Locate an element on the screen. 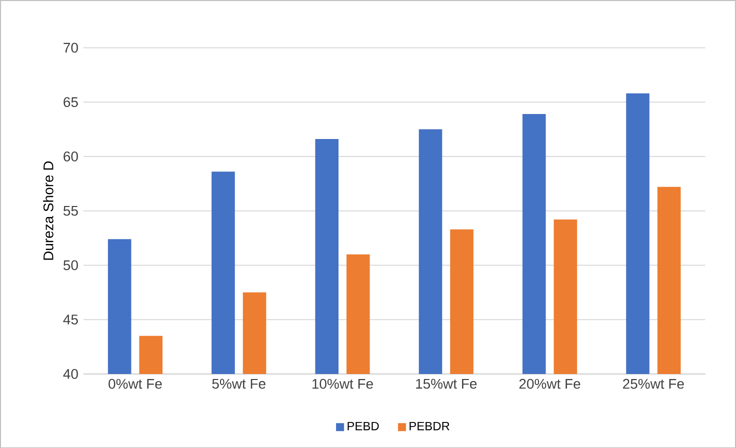  legend-label: PEBD is located at coordinates (363, 426).